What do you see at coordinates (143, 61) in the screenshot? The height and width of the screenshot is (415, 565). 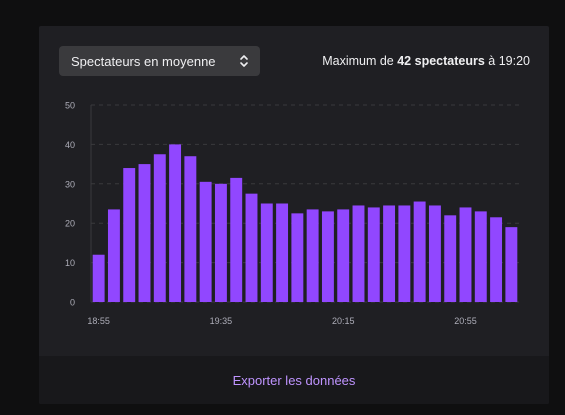 I see `metric-dropdown-label: Spectateurs en moyenne` at bounding box center [143, 61].